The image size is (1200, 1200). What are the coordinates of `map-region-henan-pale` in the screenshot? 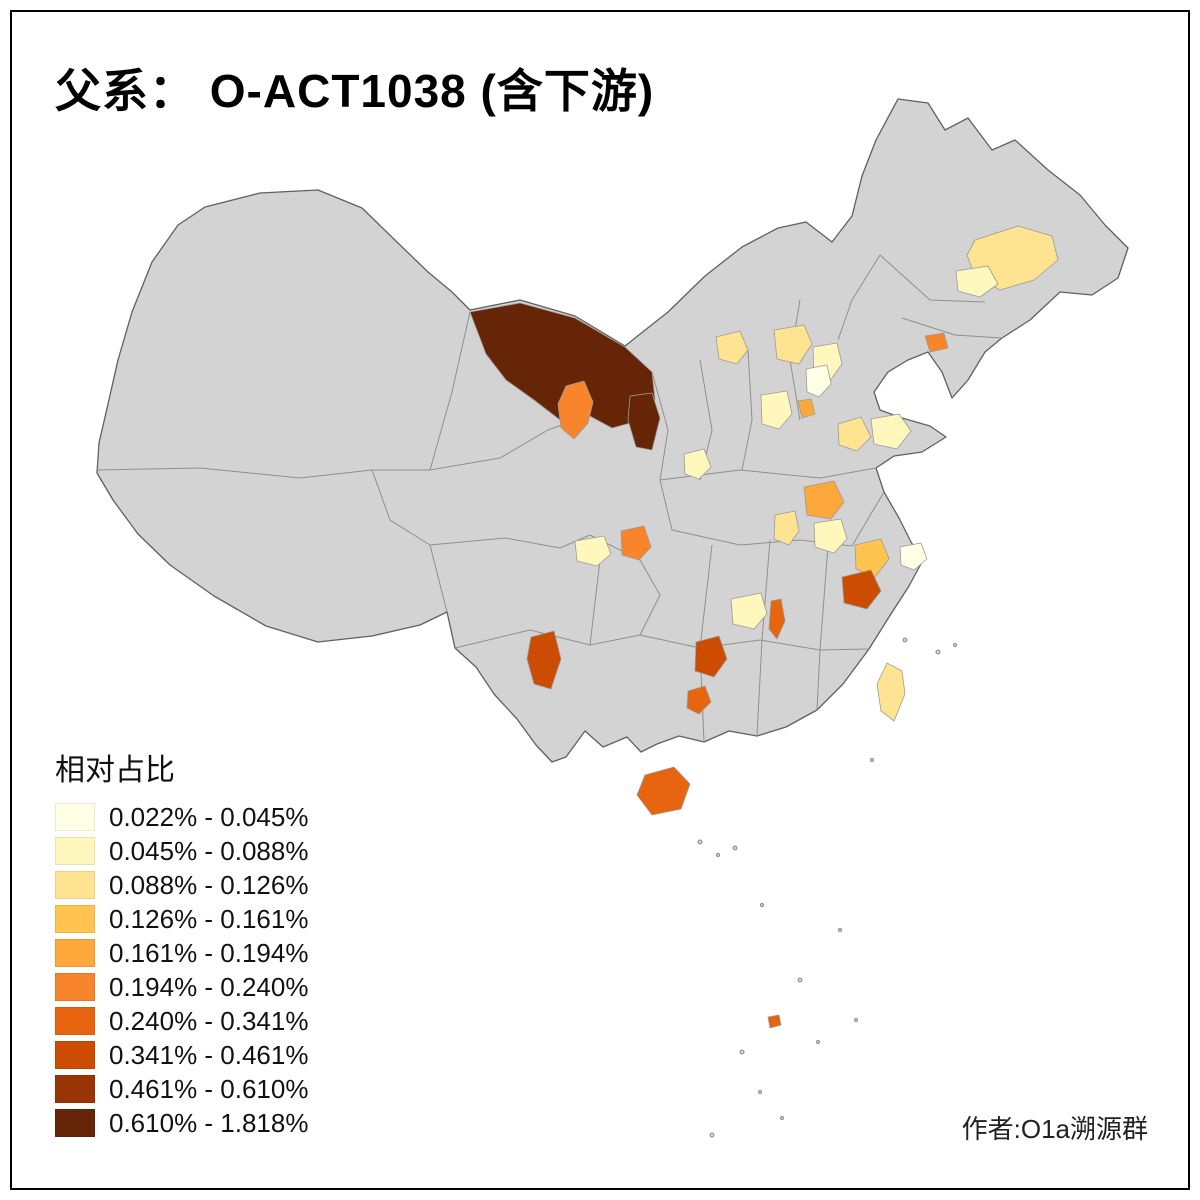 It's located at (697, 464).